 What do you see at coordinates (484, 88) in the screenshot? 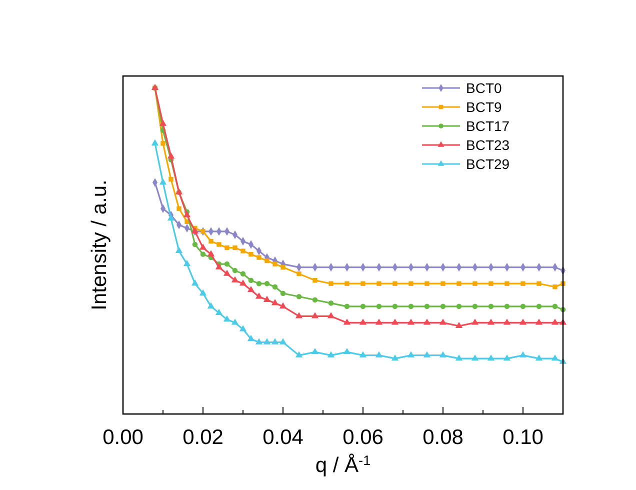
I see `legend-label: BCT0` at bounding box center [484, 88].